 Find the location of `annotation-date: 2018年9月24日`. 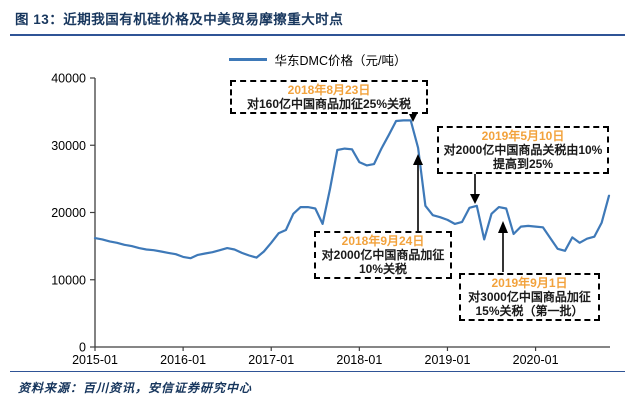

annotation-date: 2018年9月24日 is located at coordinates (383, 241).